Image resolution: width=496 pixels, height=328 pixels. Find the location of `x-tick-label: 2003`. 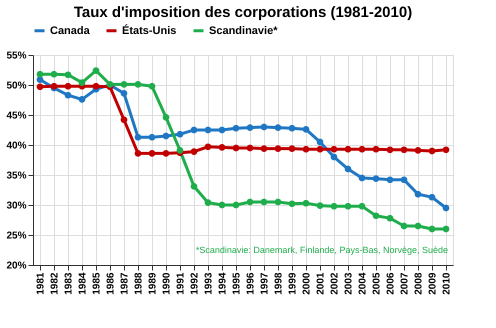

x-tick-label: 2003 is located at coordinates (349, 283).